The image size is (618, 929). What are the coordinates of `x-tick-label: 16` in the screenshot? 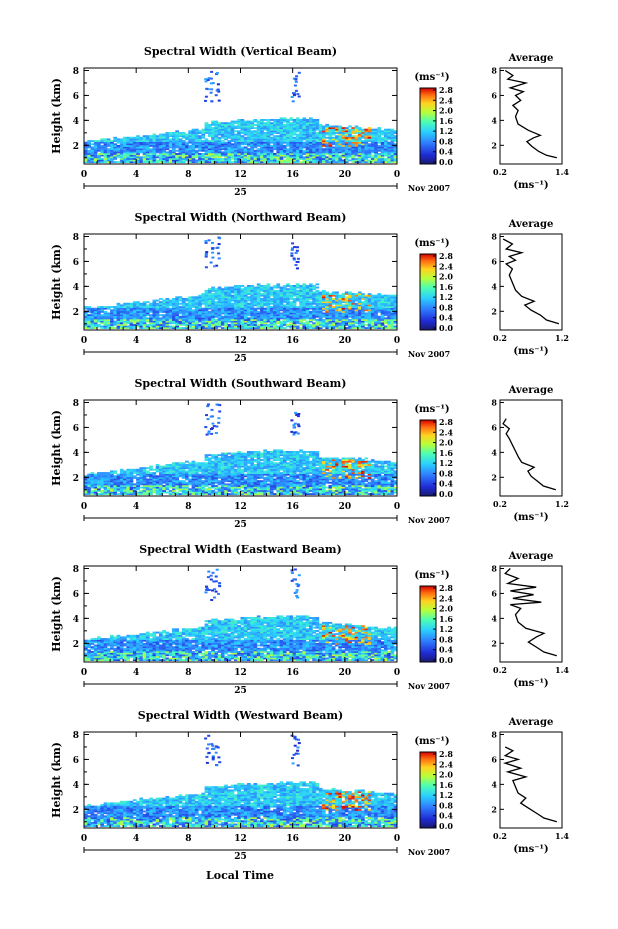 It's located at (292, 341).